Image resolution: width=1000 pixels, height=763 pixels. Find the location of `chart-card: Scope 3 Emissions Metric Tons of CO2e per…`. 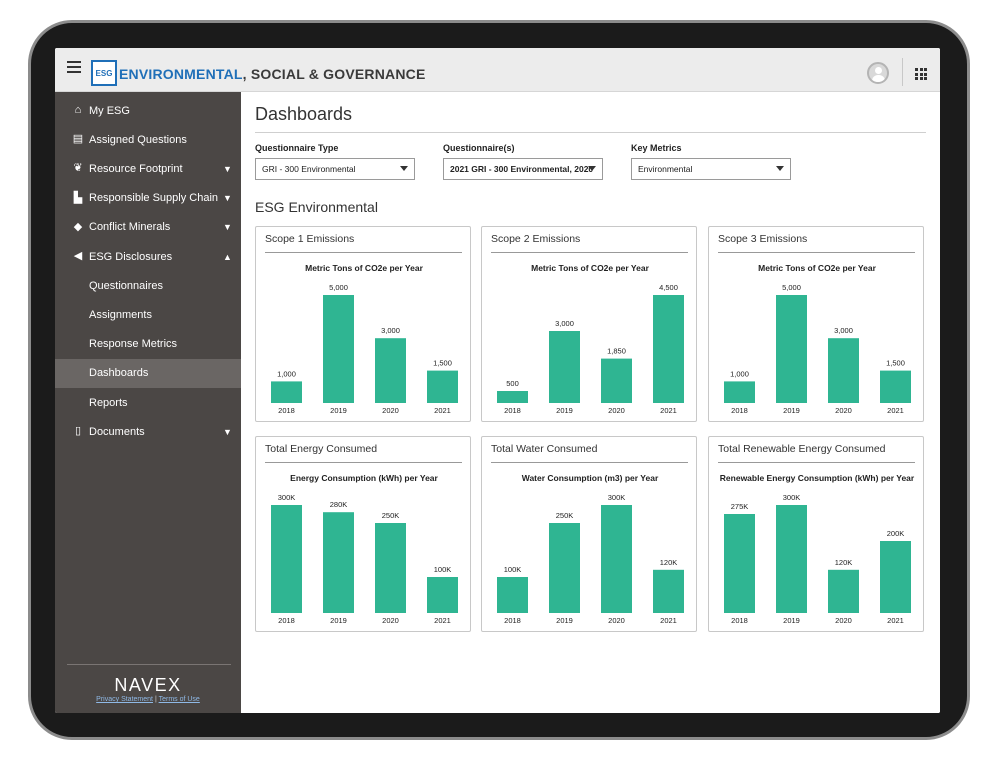

chart-card: Scope 3 Emissions Metric Tons of CO2e per… is located at coordinates (816, 324).